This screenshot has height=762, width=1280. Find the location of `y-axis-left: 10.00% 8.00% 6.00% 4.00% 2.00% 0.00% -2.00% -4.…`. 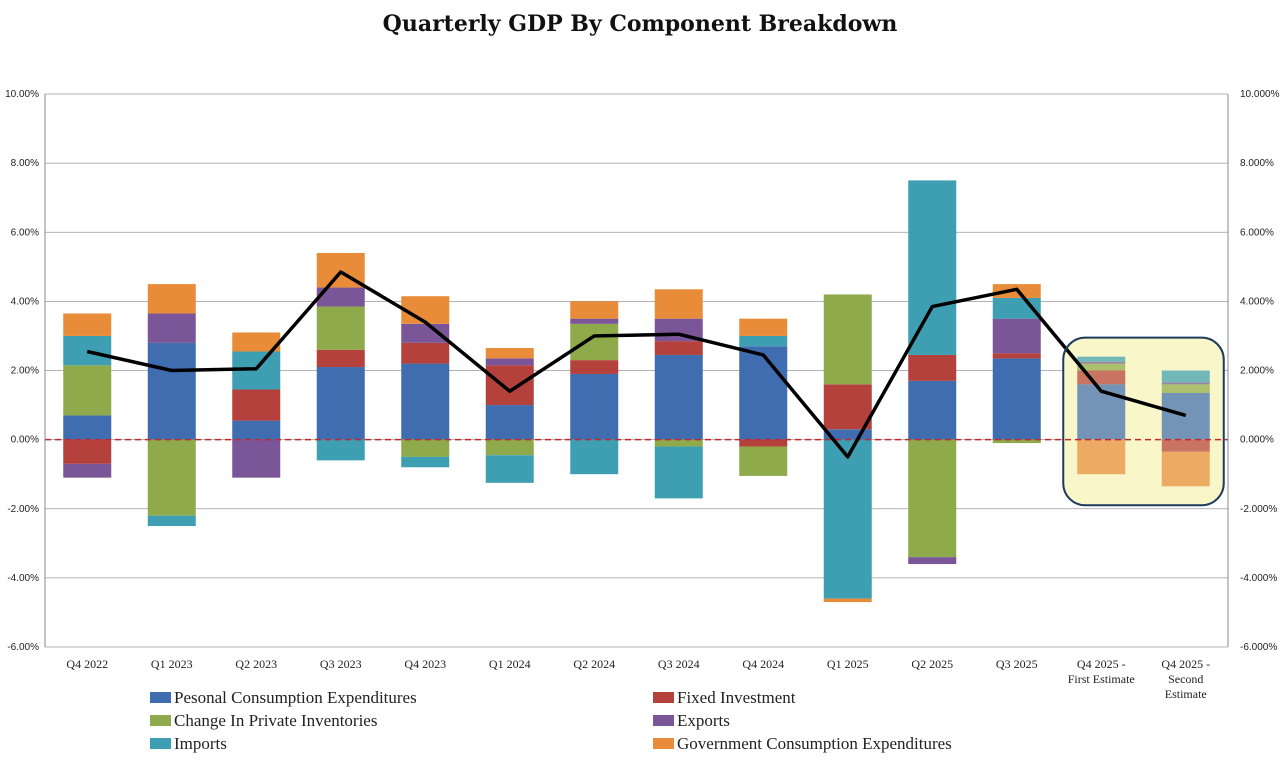

y-axis-left: 10.00% 8.00% 6.00% 4.00% 2.00% 0.00% -2.00% -4.… is located at coordinates (25, 371).